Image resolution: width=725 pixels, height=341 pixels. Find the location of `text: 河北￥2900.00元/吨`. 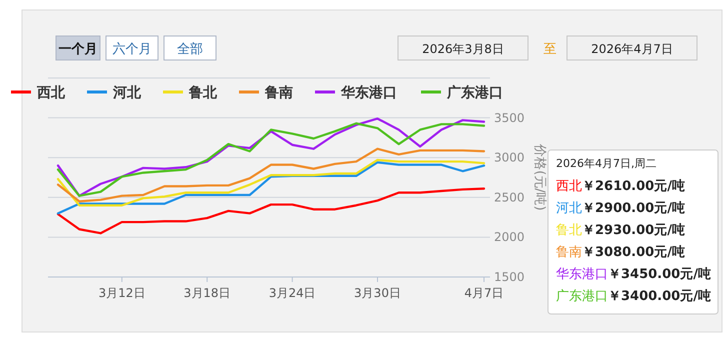

text: 河北￥2900.00元/吨 is located at coordinates (620, 208).